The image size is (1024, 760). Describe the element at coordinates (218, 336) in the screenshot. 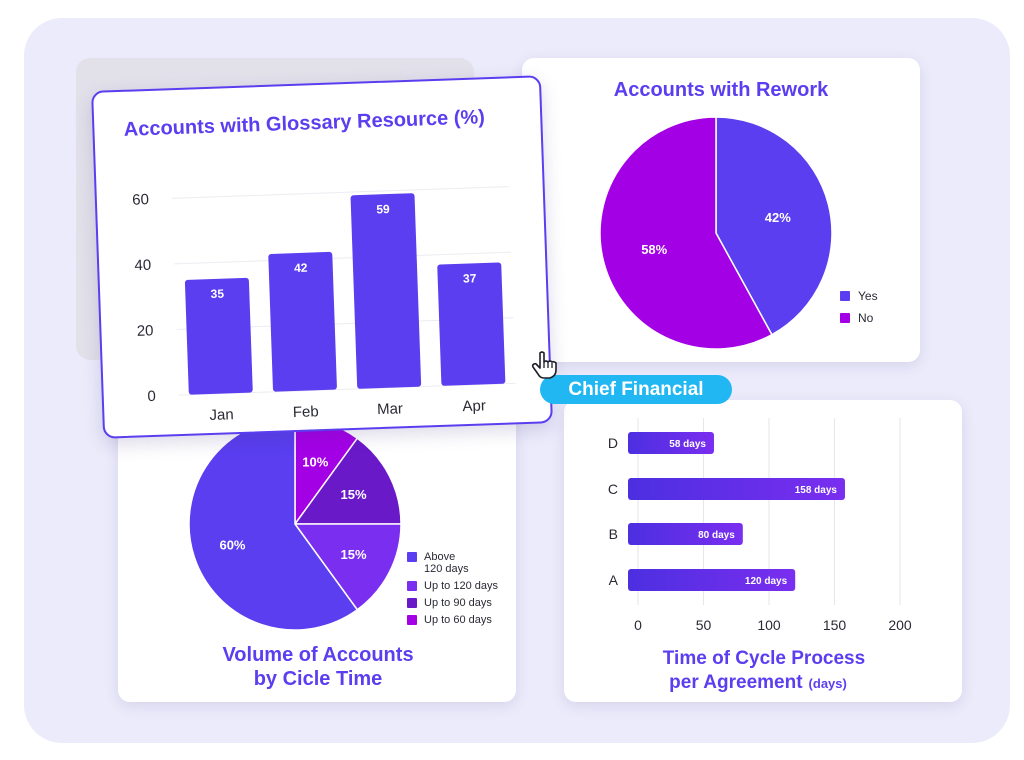

I see `bar-jan` at that location.